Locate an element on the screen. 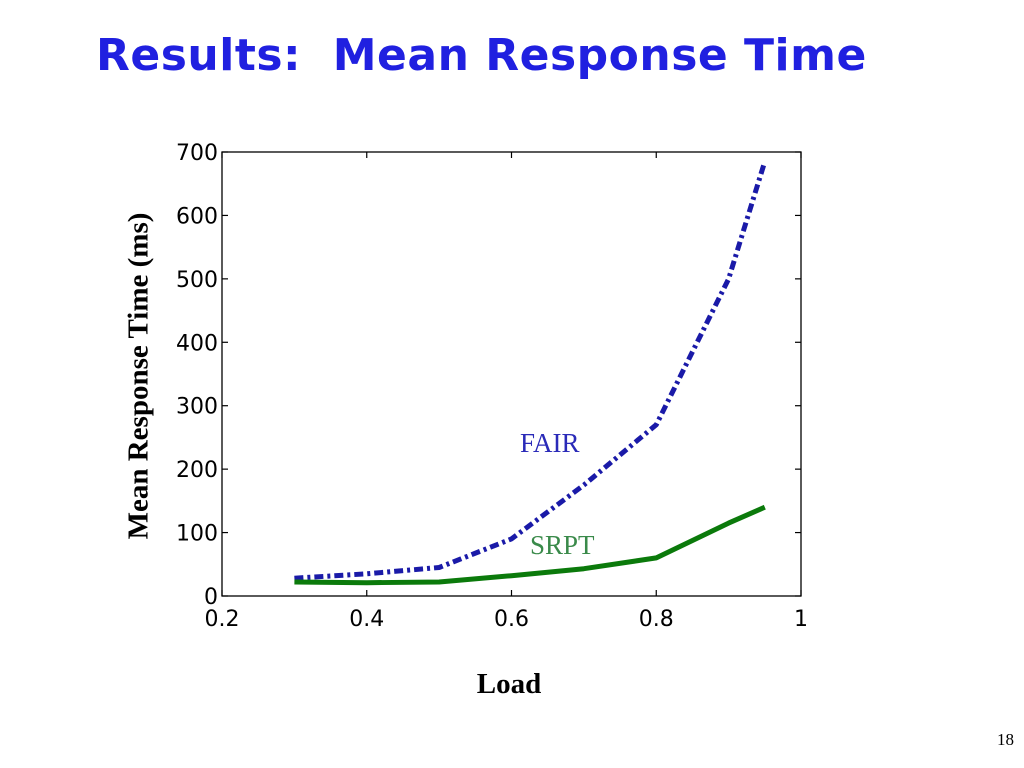 The image size is (1024, 768). x-tick-label: 0.4 is located at coordinates (366, 619).